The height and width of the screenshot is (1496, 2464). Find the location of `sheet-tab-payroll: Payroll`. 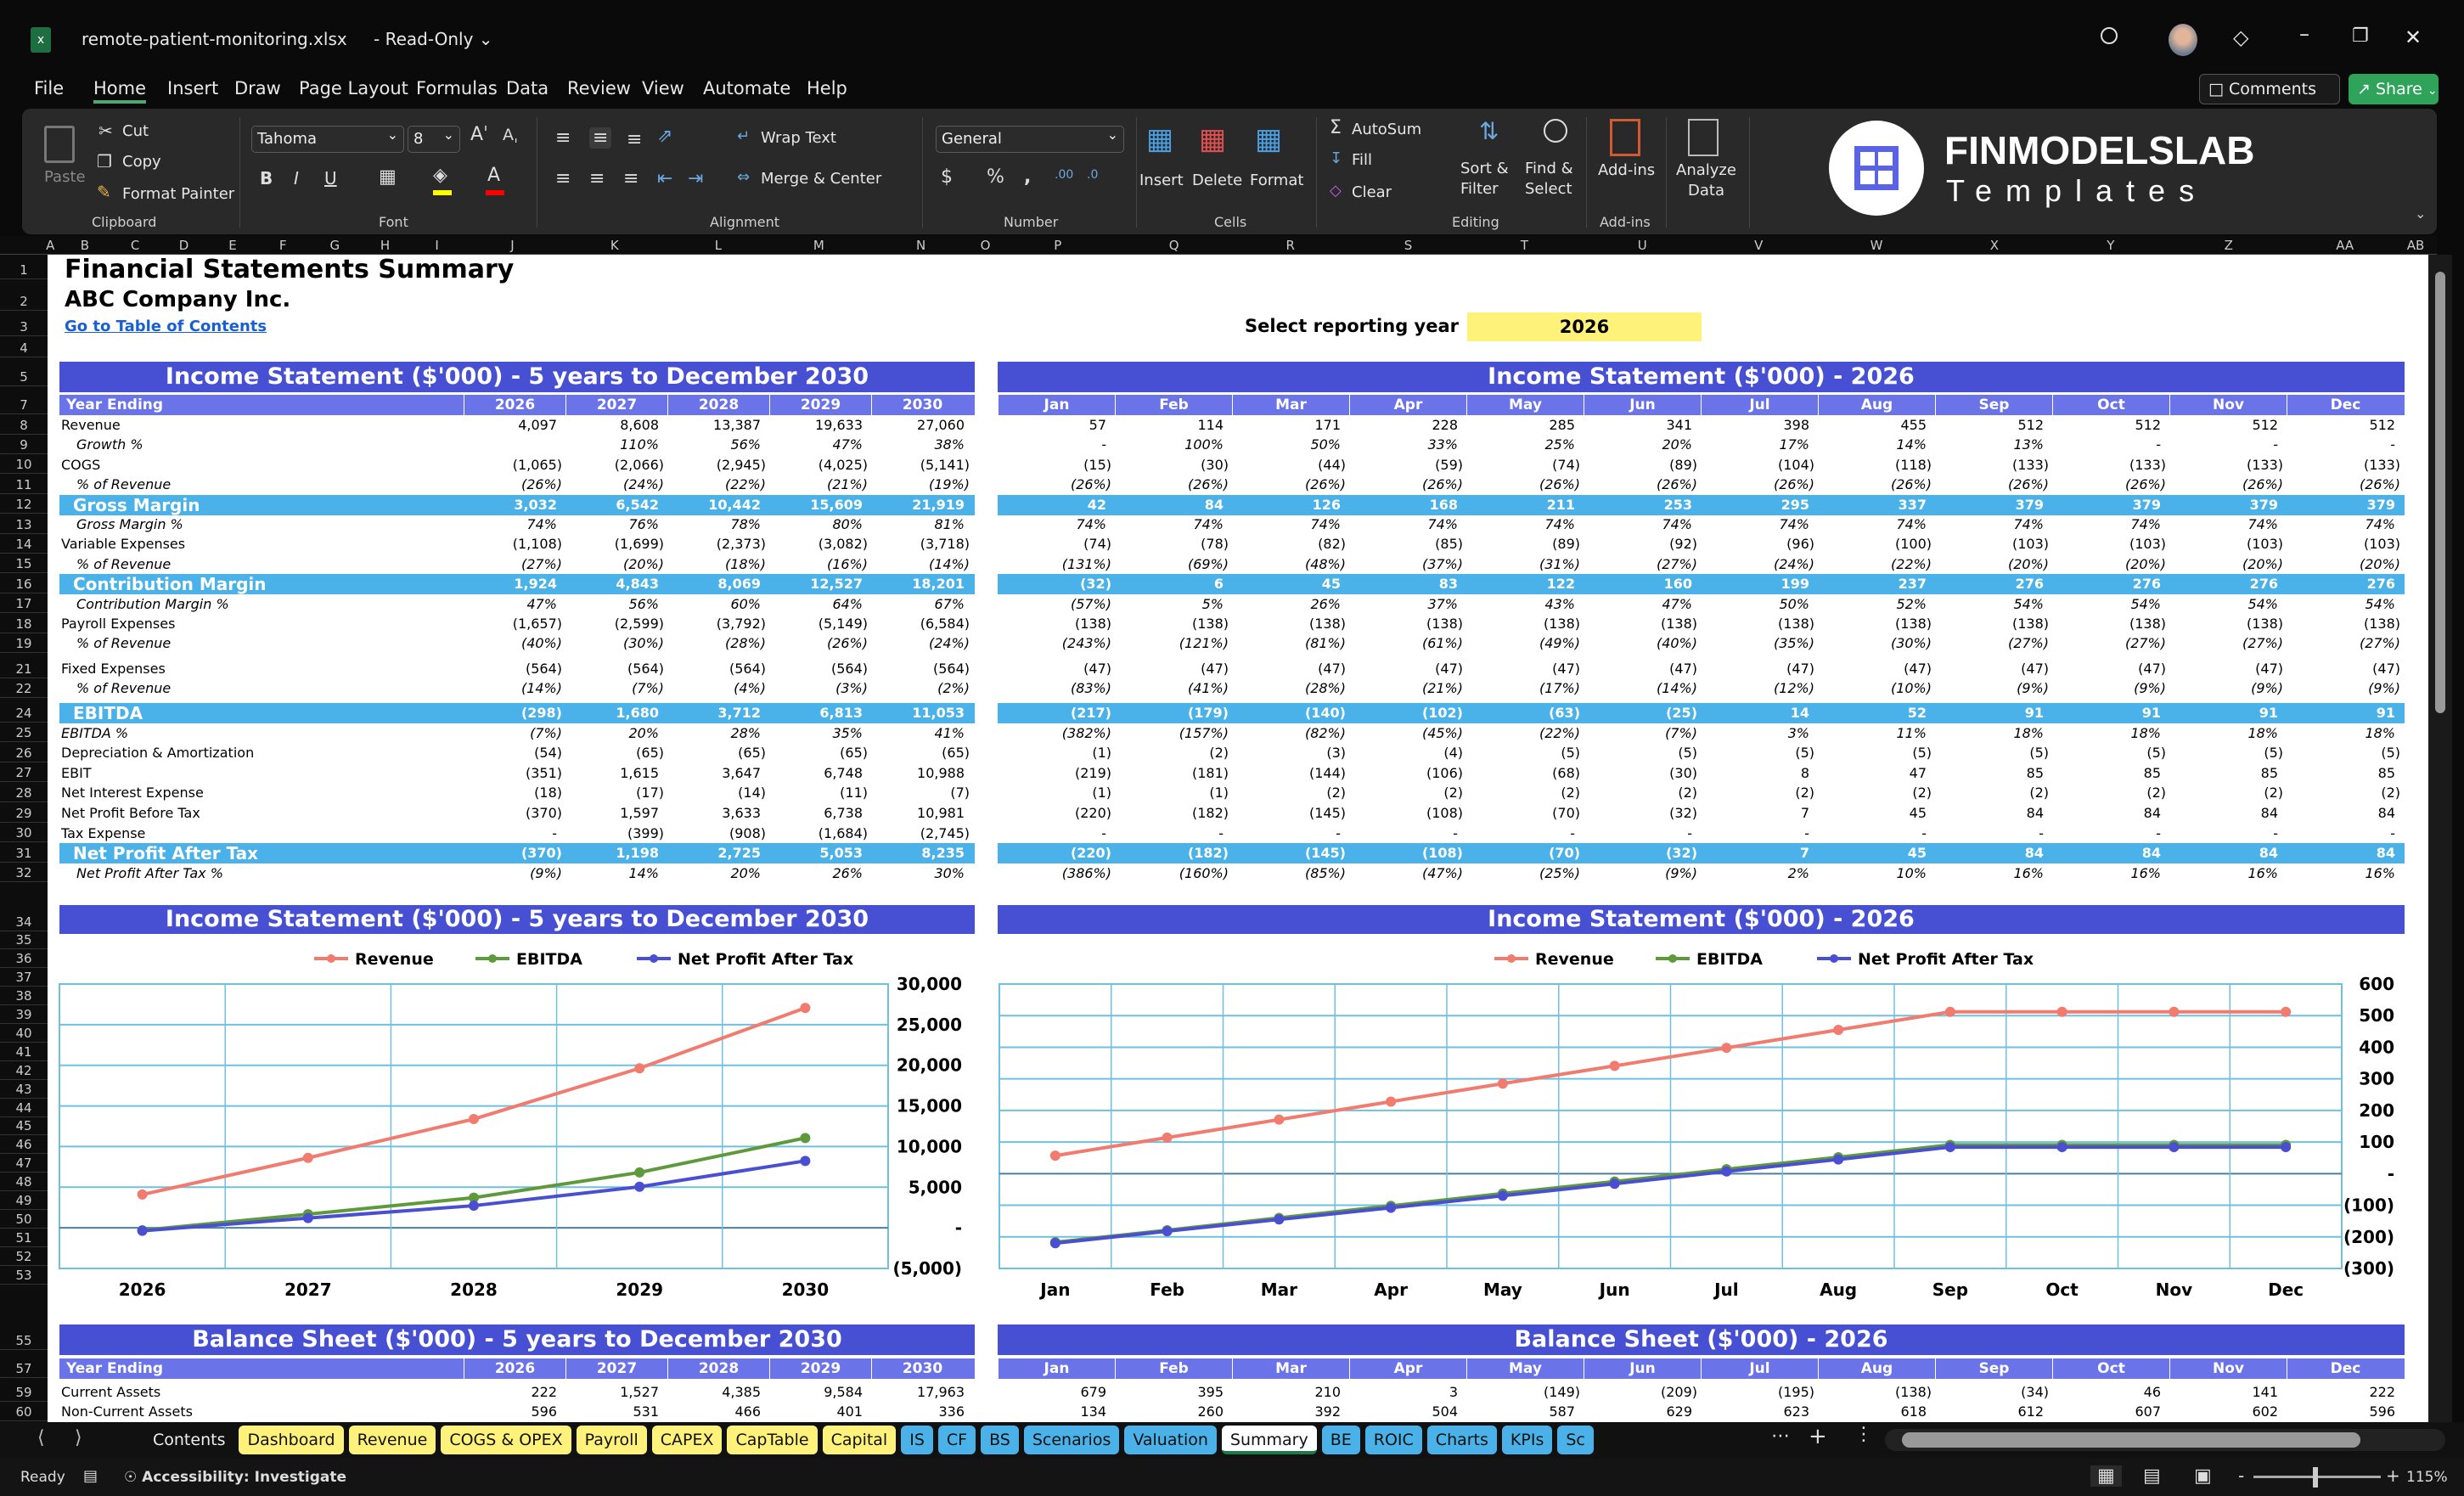

sheet-tab-payroll: Payroll is located at coordinates (611, 1440).